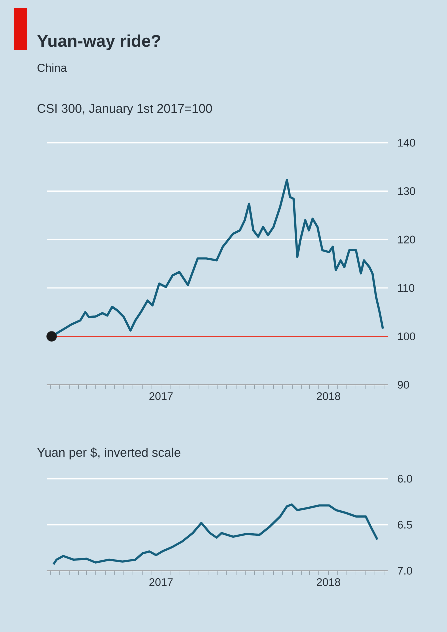 Image resolution: width=447 pixels, height=632 pixels. What do you see at coordinates (53, 68) in the screenshot?
I see `chart-subtitle: China` at bounding box center [53, 68].